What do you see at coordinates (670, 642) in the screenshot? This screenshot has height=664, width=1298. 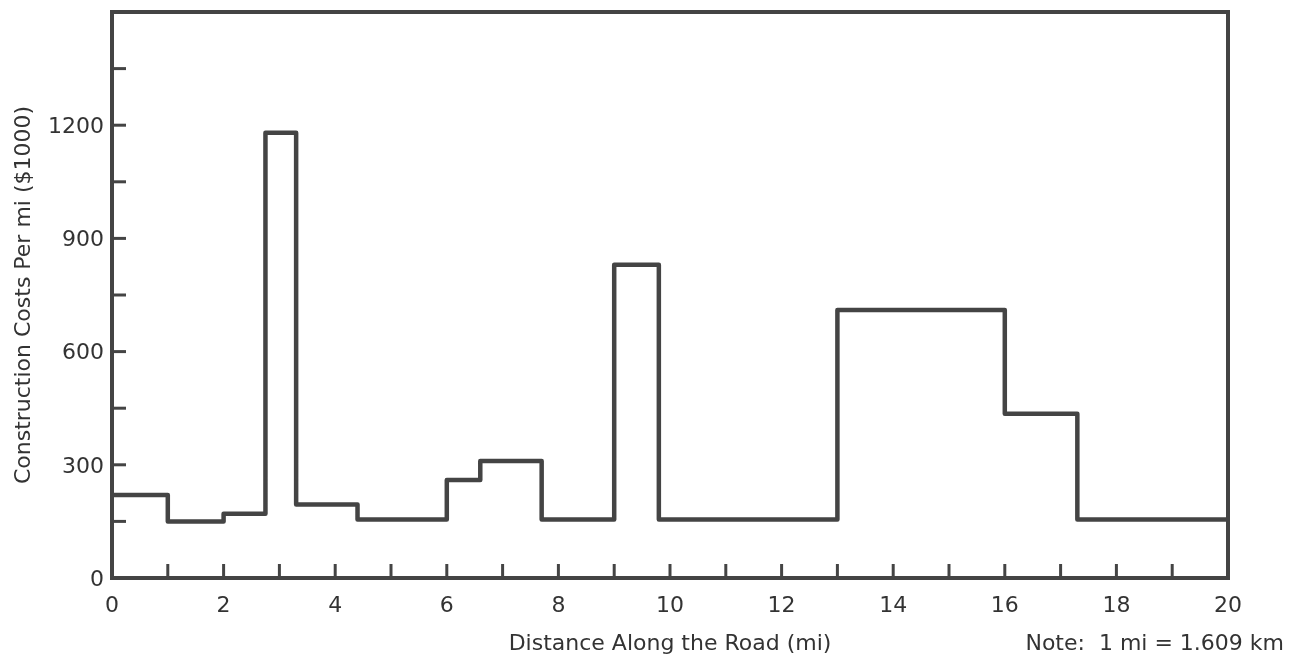 I see `x-axis-title: Distance Along the Road (mi)` at bounding box center [670, 642].